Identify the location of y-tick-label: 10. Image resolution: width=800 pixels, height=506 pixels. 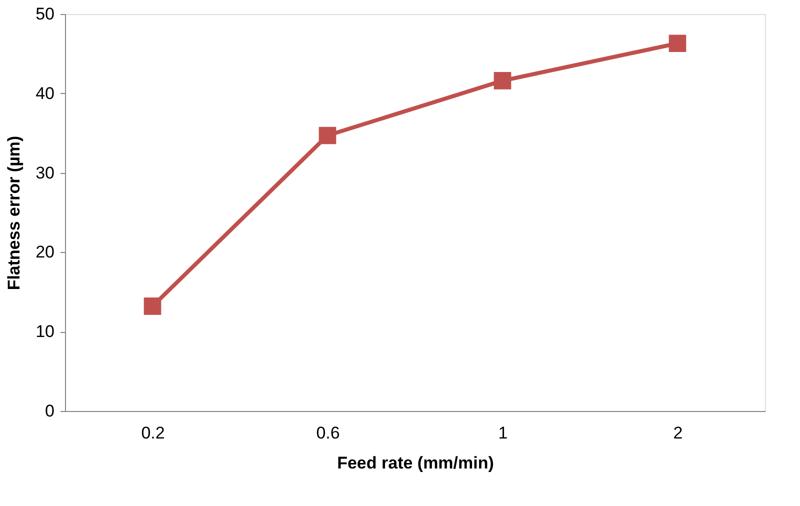
(45, 332).